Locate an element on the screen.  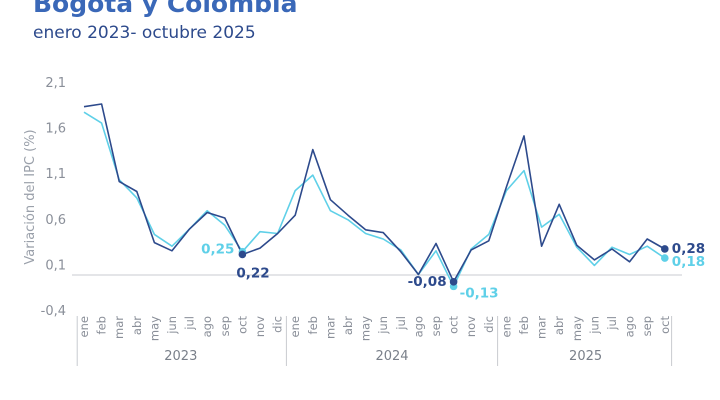
y-tick-label: 0,6 is located at coordinates (55, 220).